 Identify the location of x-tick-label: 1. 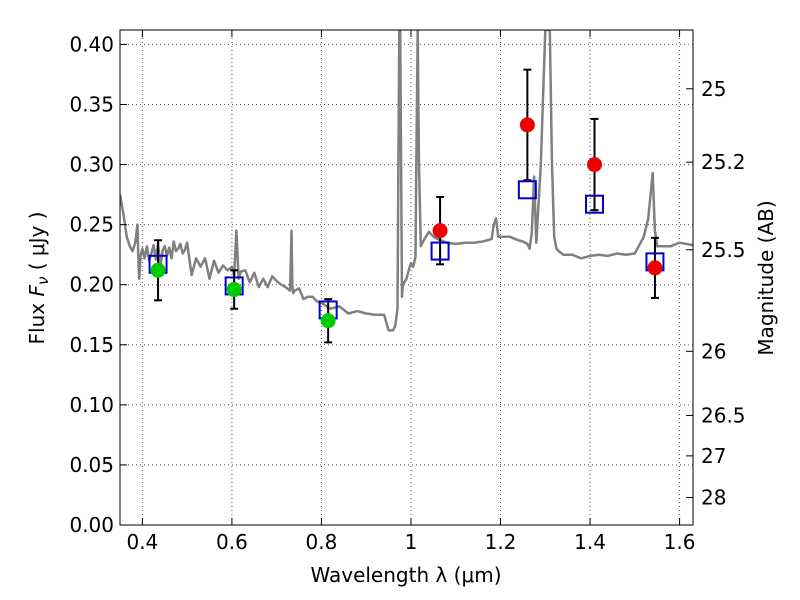
(411, 542).